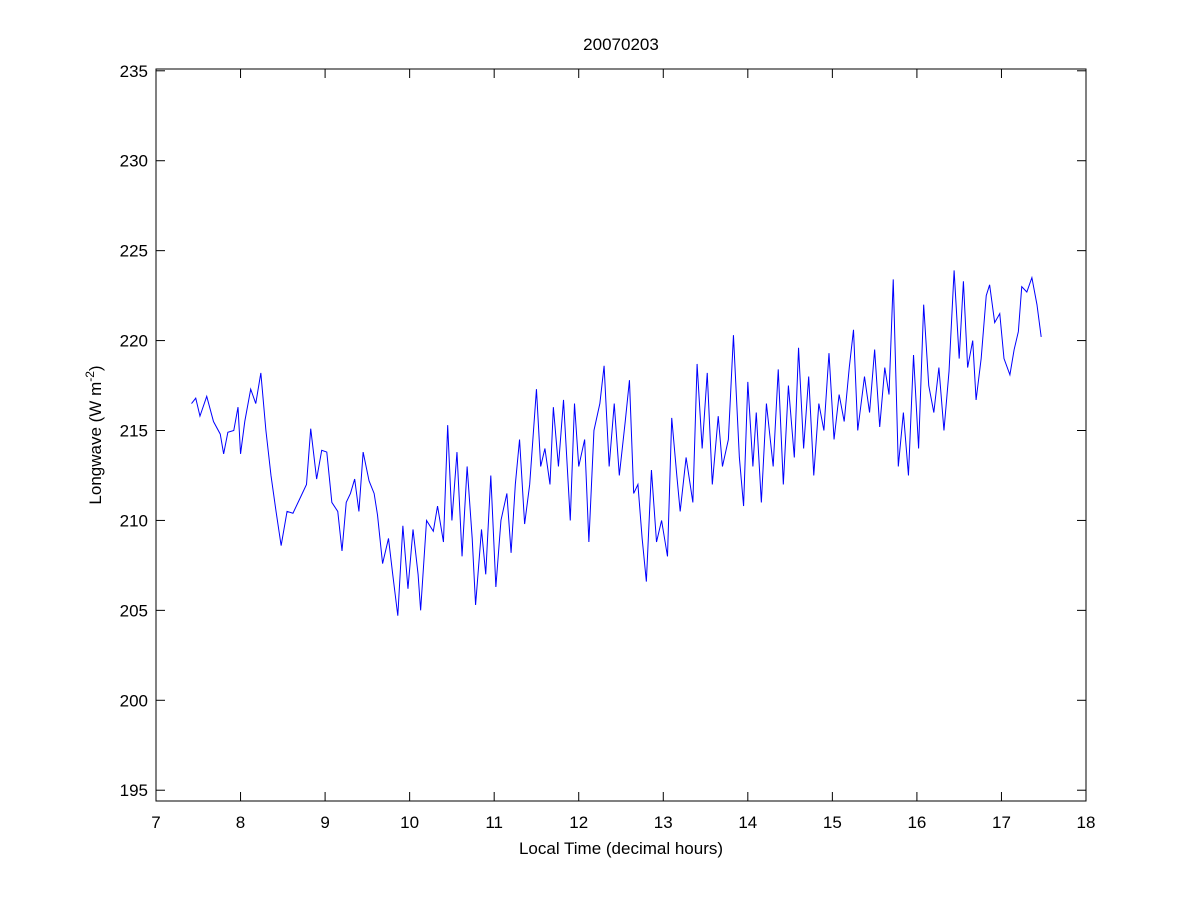 This screenshot has height=900, width=1200. Describe the element at coordinates (95, 368) in the screenshot. I see `y-axis-label-suffix: )` at that location.